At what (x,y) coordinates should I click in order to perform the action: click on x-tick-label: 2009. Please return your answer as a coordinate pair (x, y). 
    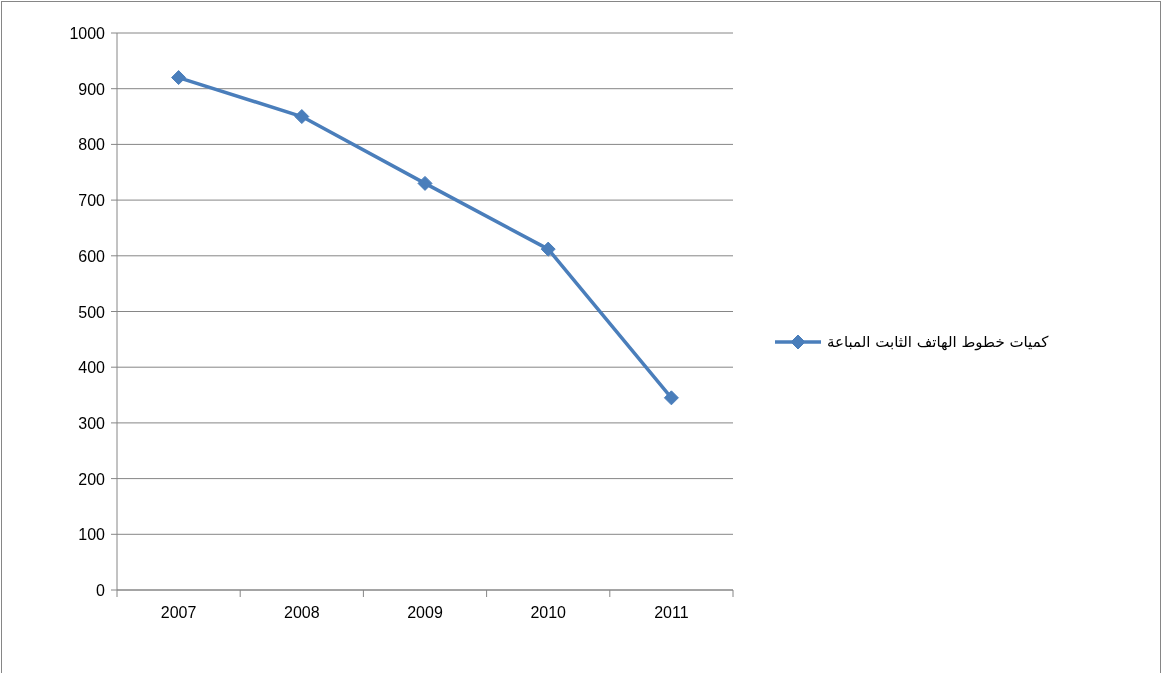
    Looking at the image, I should click on (425, 612).